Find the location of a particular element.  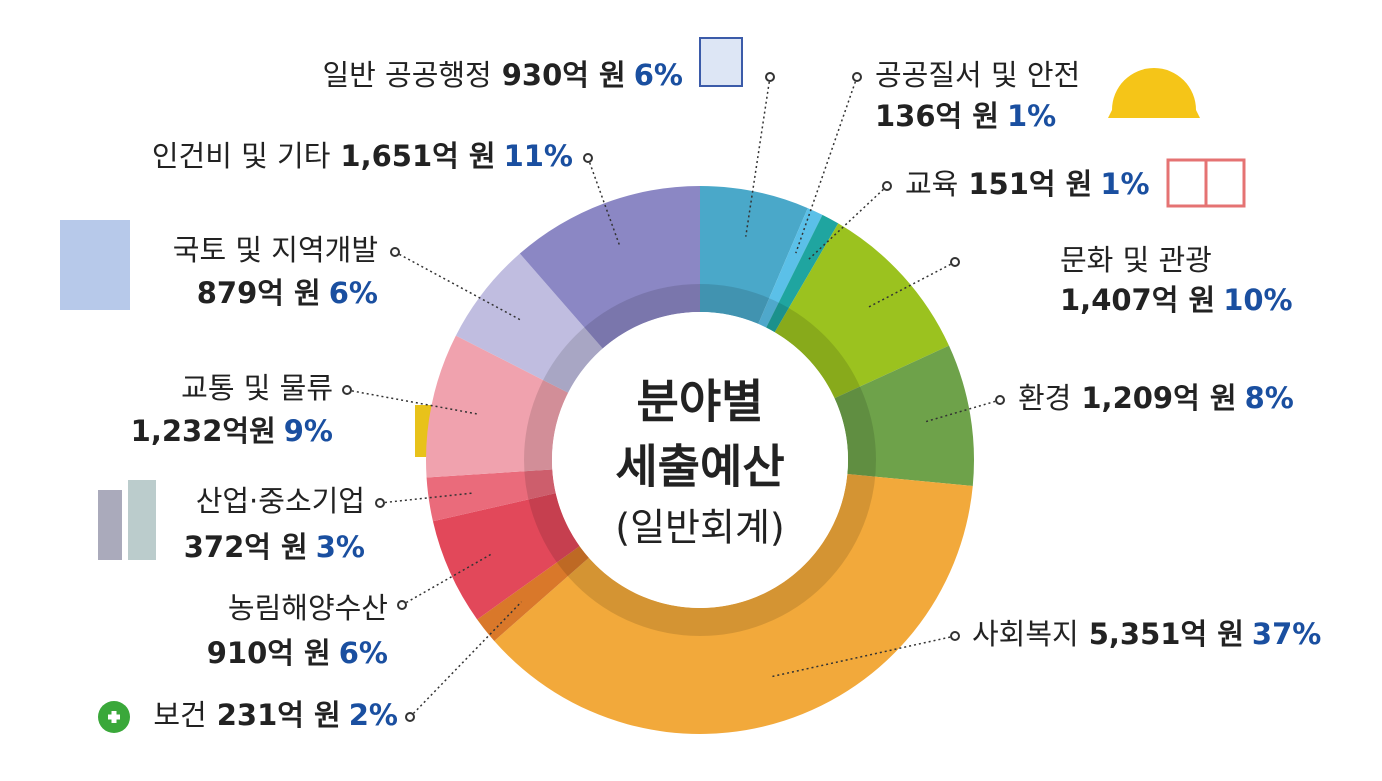

health-icon is located at coordinates (114, 717).